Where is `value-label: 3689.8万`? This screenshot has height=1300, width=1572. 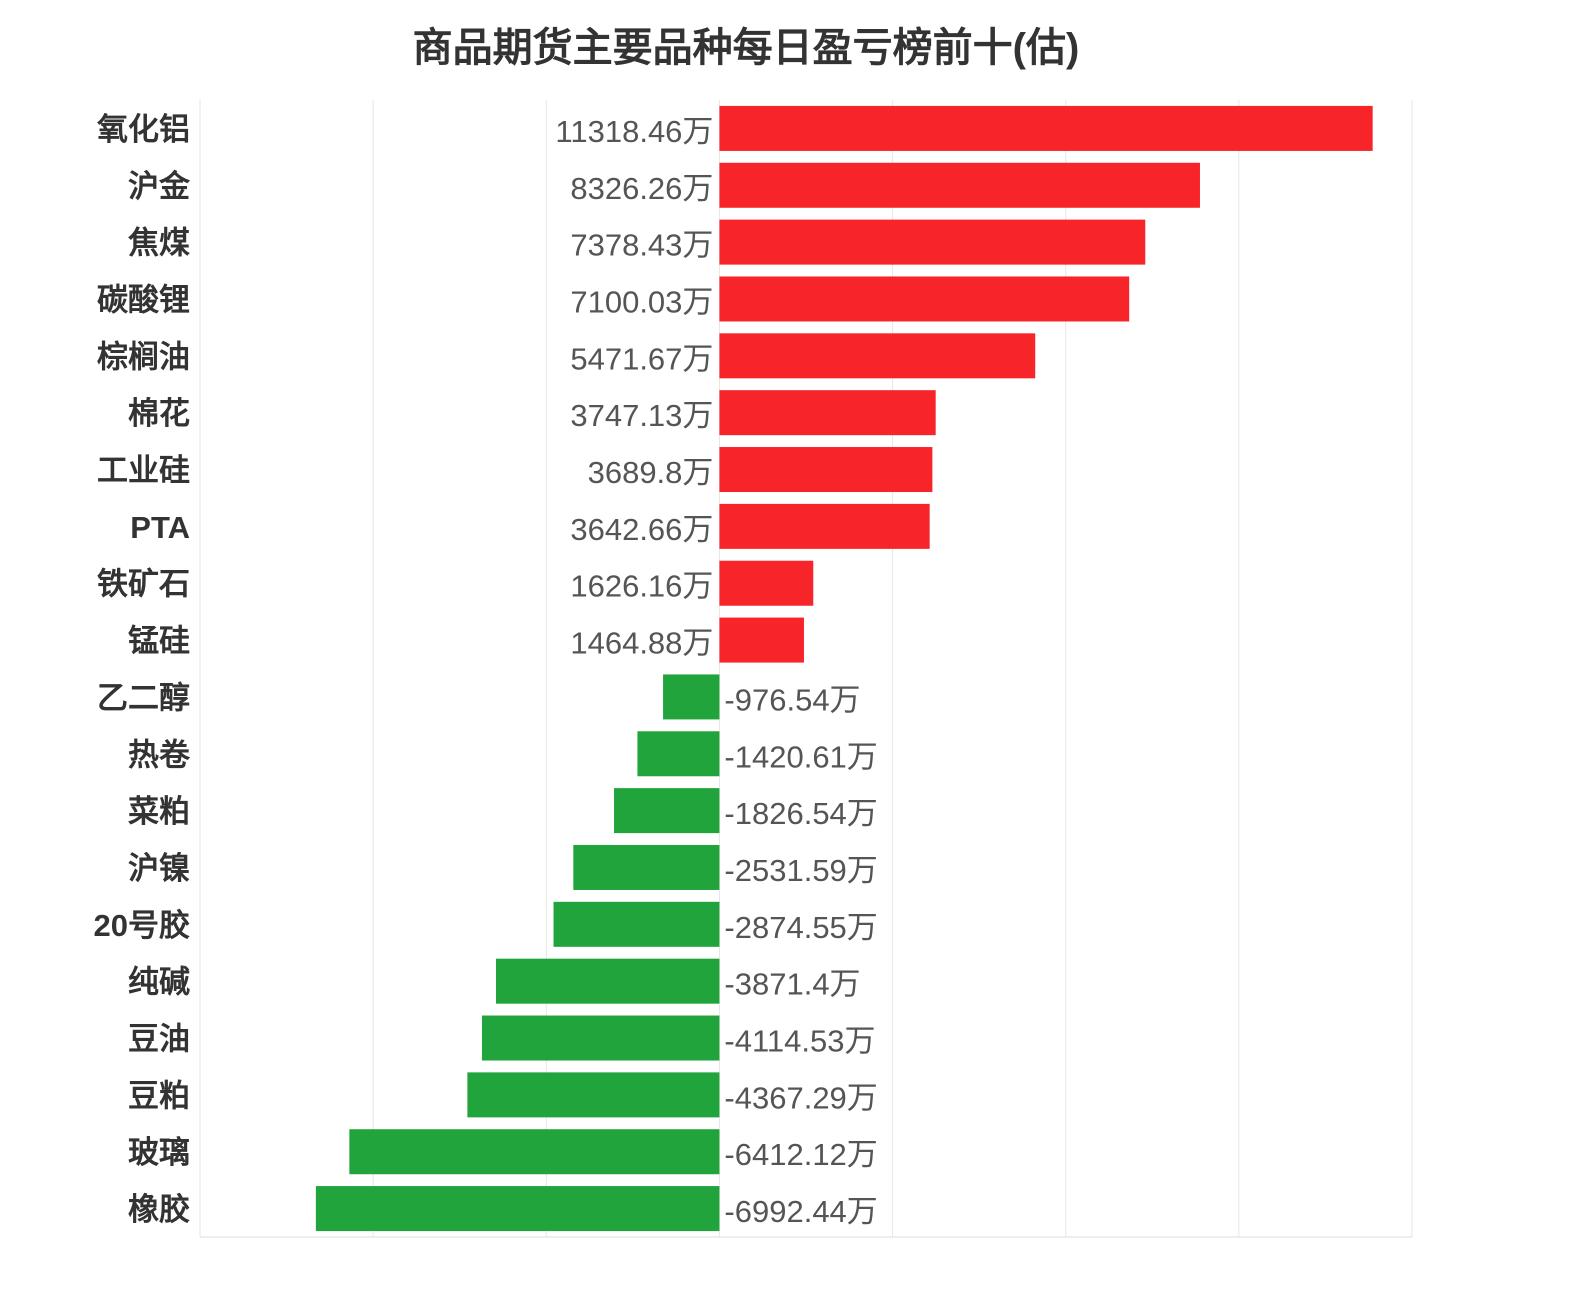
value-label: 3689.8万 is located at coordinates (651, 472).